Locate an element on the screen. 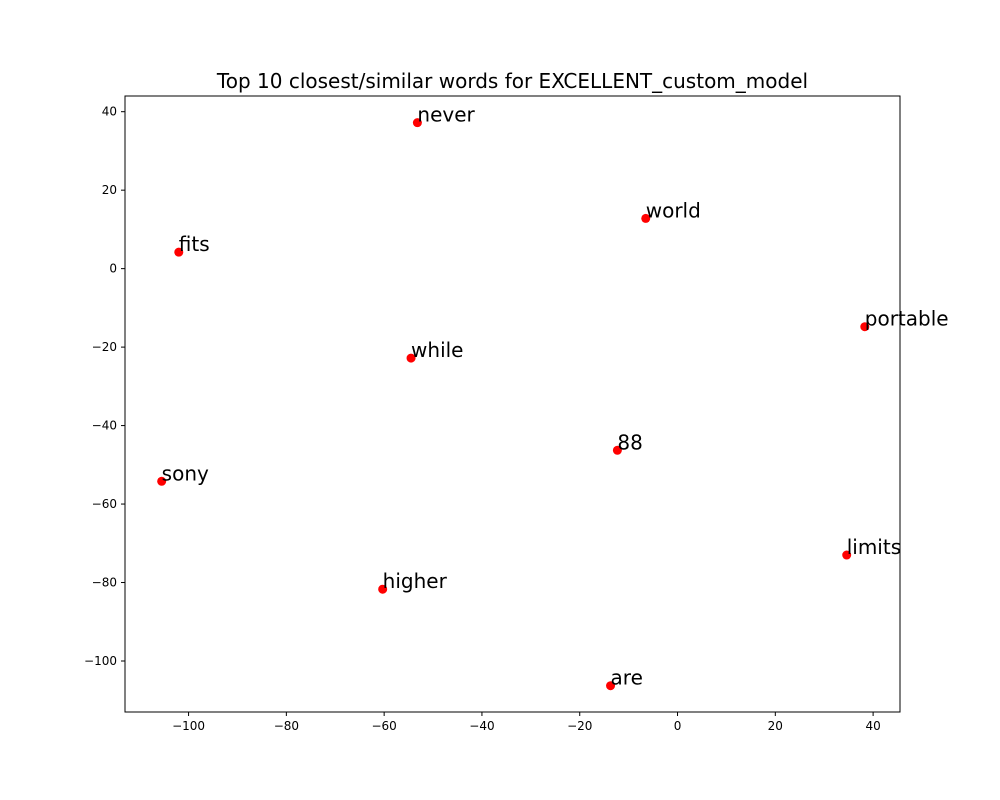  x-tick-label: −100 is located at coordinates (188, 726).